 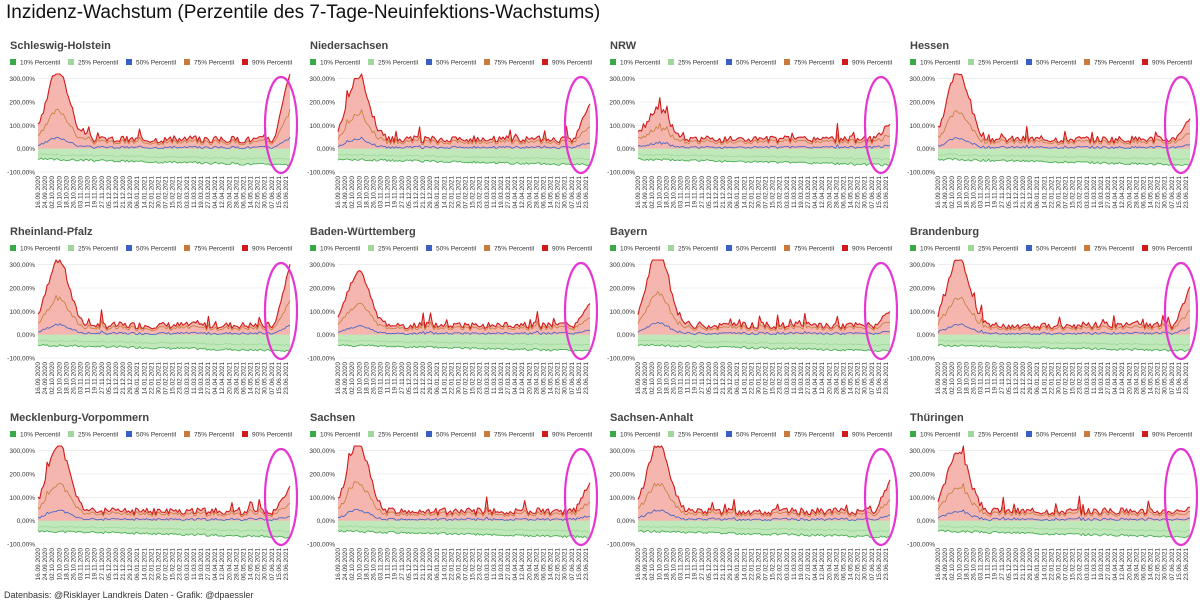 What do you see at coordinates (879, 192) in the screenshot?
I see `x-tick-label: 15.06.2021` at bounding box center [879, 192].